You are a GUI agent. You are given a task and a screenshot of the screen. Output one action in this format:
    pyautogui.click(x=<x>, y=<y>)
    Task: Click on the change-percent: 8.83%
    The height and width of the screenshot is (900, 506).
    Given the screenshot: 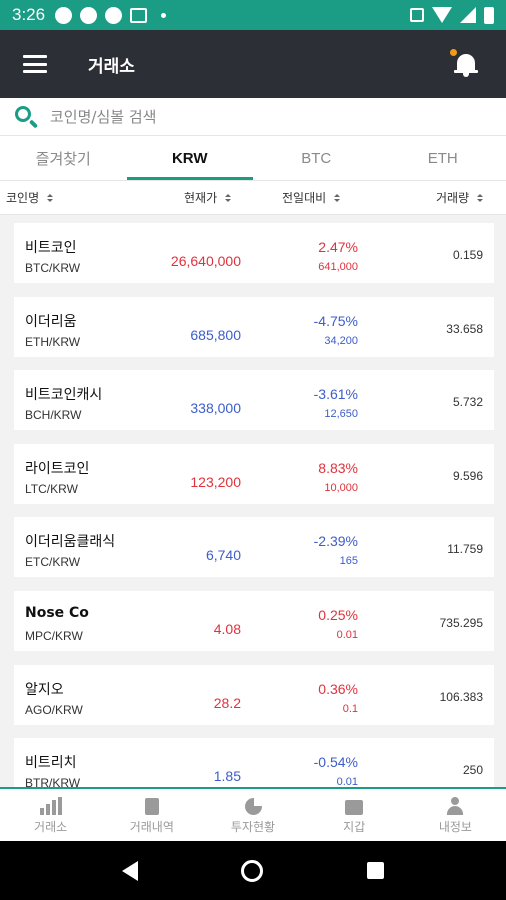 What is the action you would take?
    pyautogui.click(x=338, y=468)
    